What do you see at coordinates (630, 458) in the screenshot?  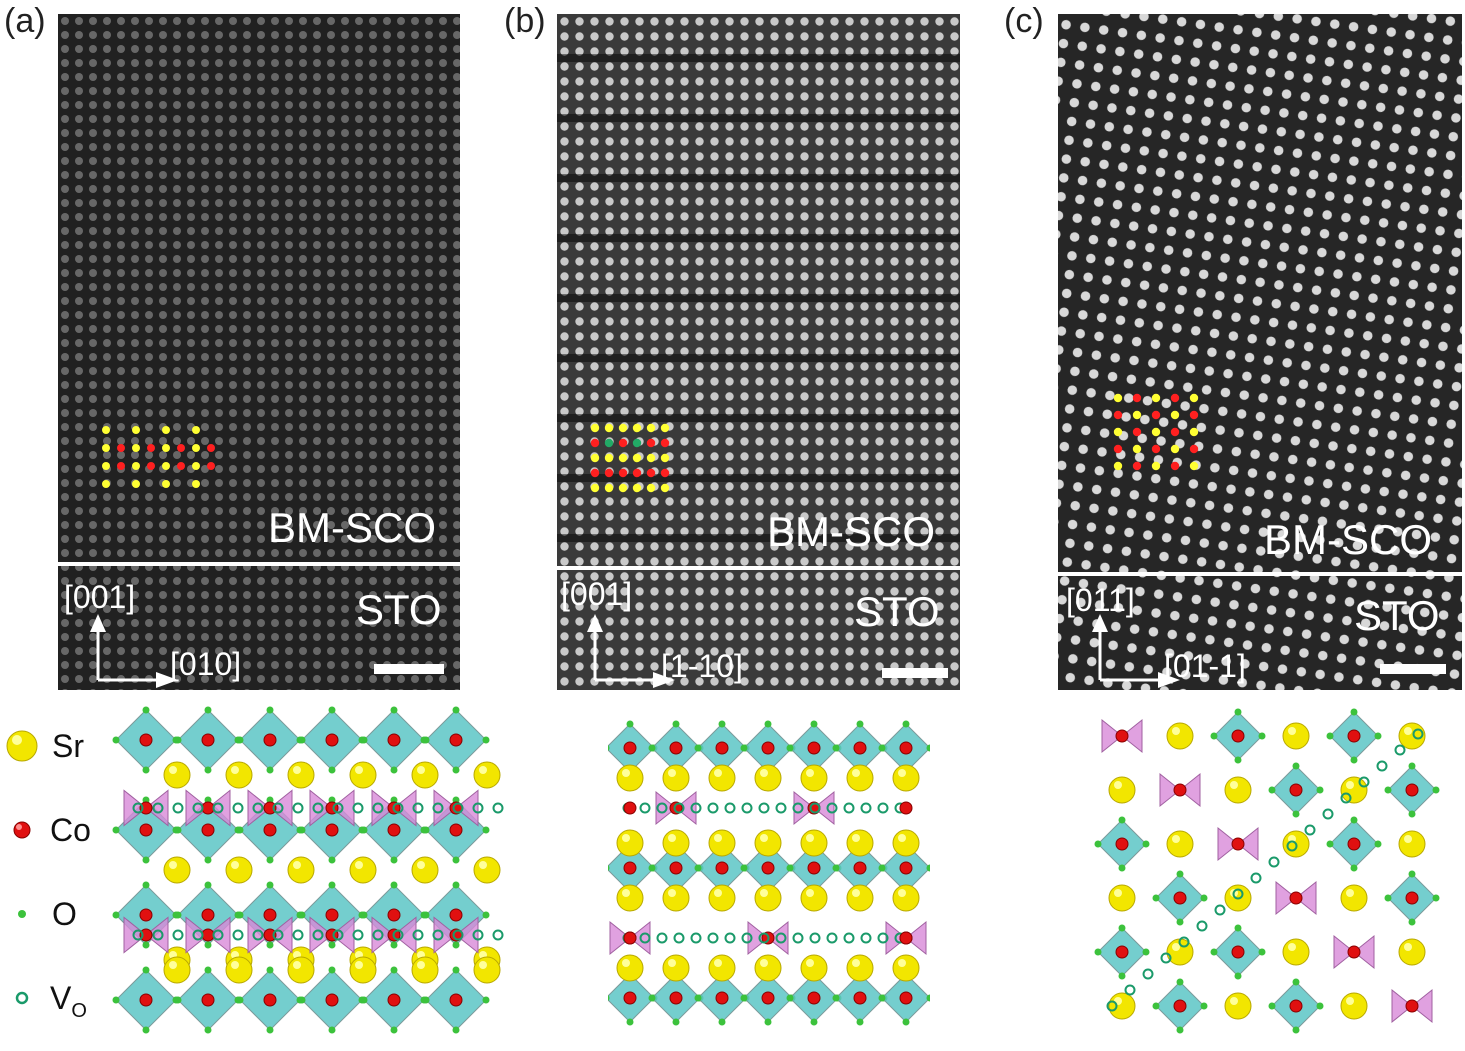 I see `atom-markers` at bounding box center [630, 458].